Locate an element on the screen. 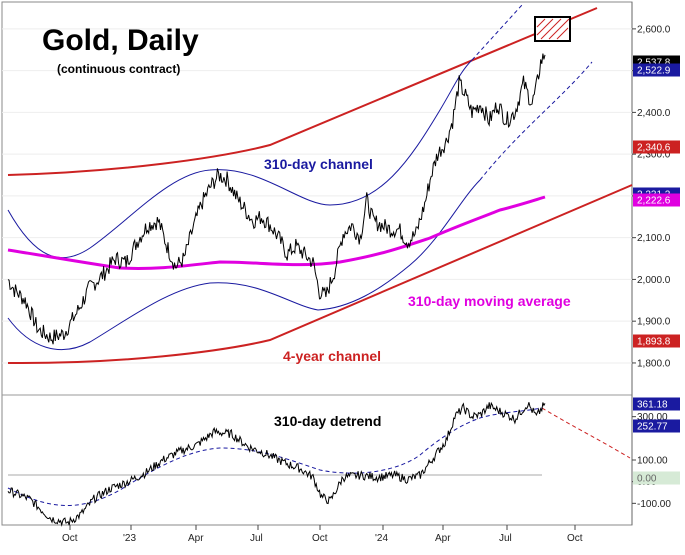 This screenshot has width=685, height=555. detrend-label: 310-day detrend is located at coordinates (327, 421).